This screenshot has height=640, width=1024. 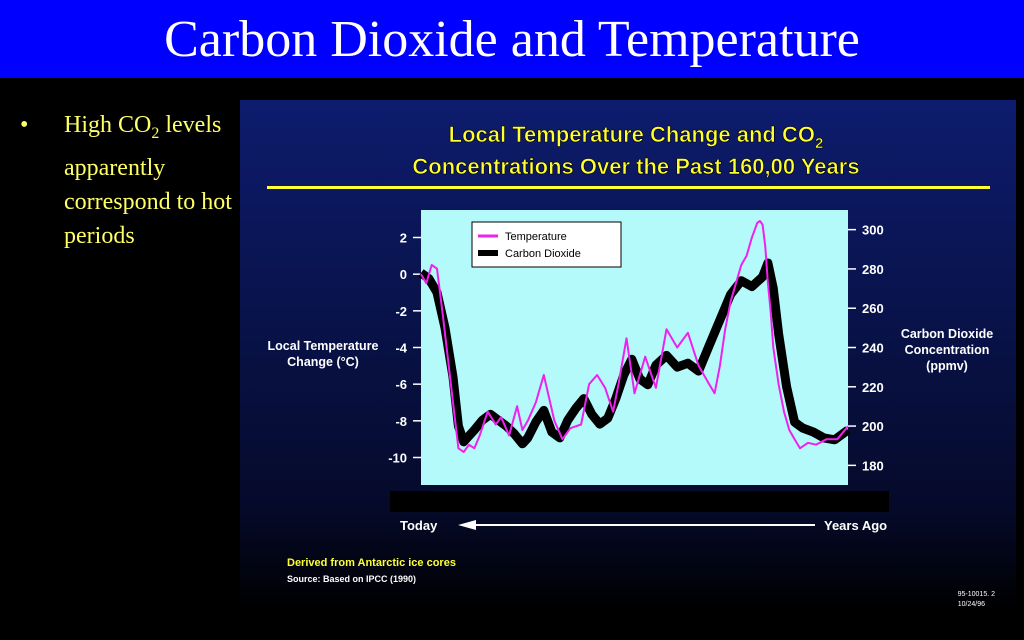 I want to click on x-axis-bar, so click(x=639, y=501).